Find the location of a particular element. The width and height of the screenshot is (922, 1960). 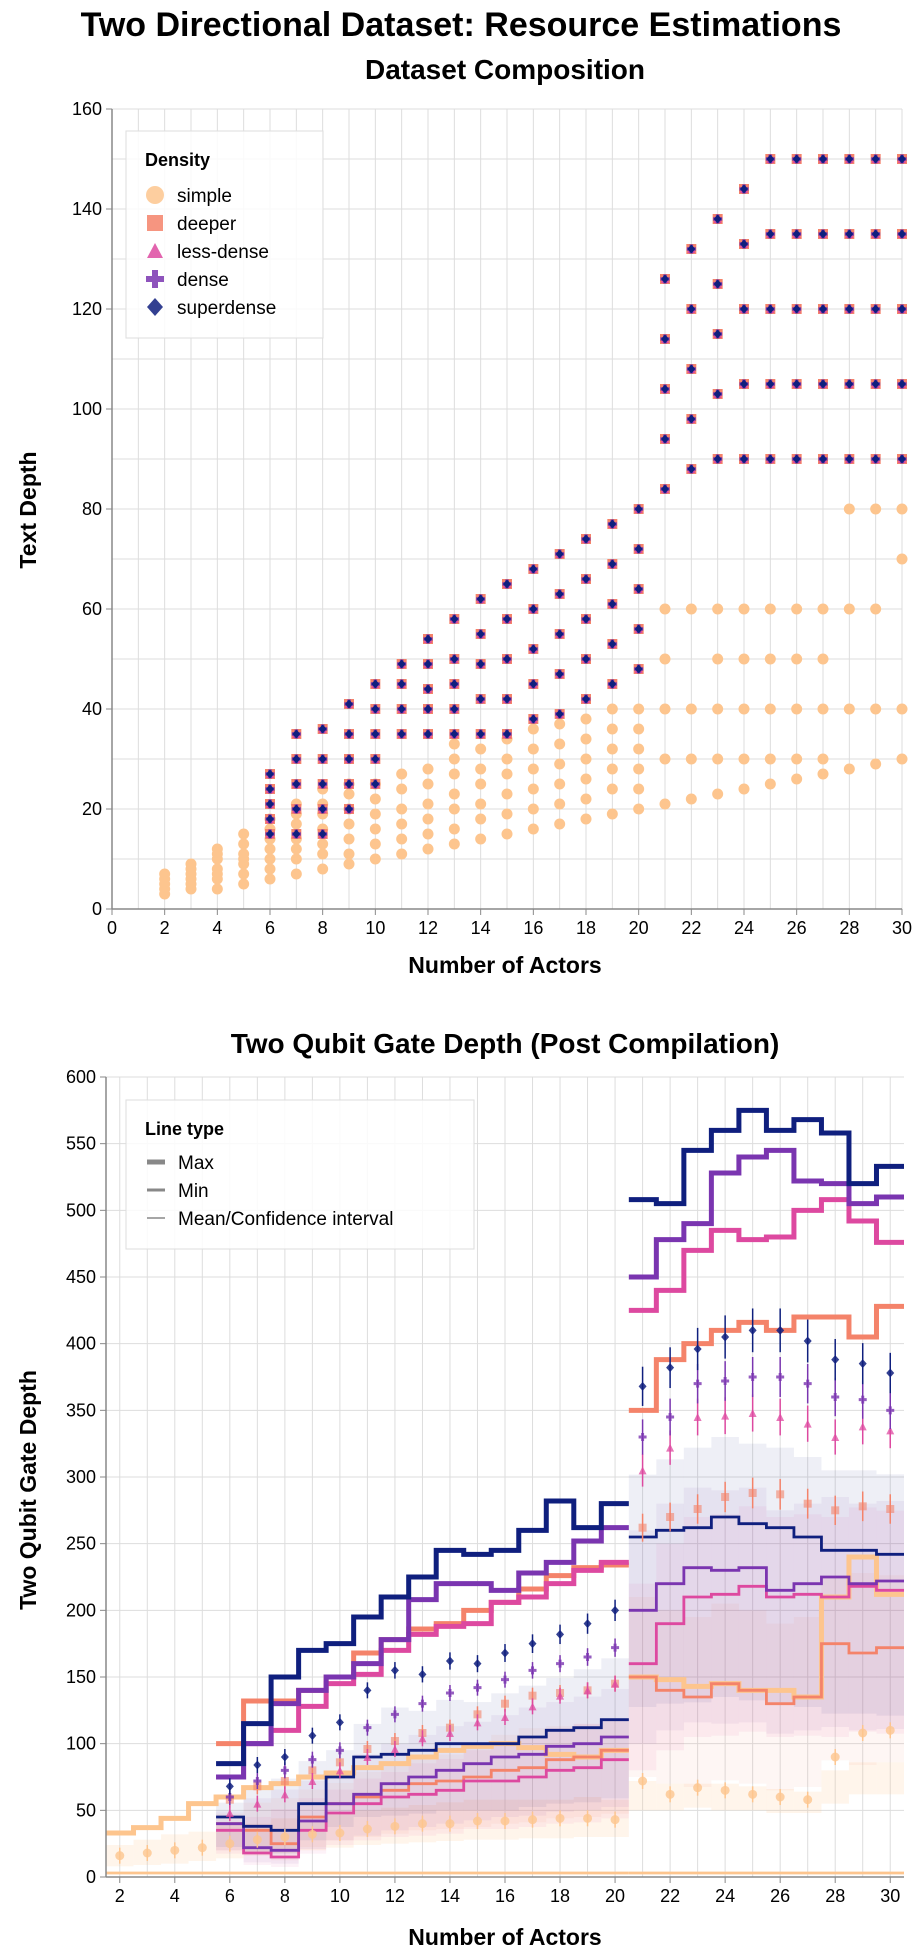

chart2-y-tick-label: 550 is located at coordinates (81, 1144).